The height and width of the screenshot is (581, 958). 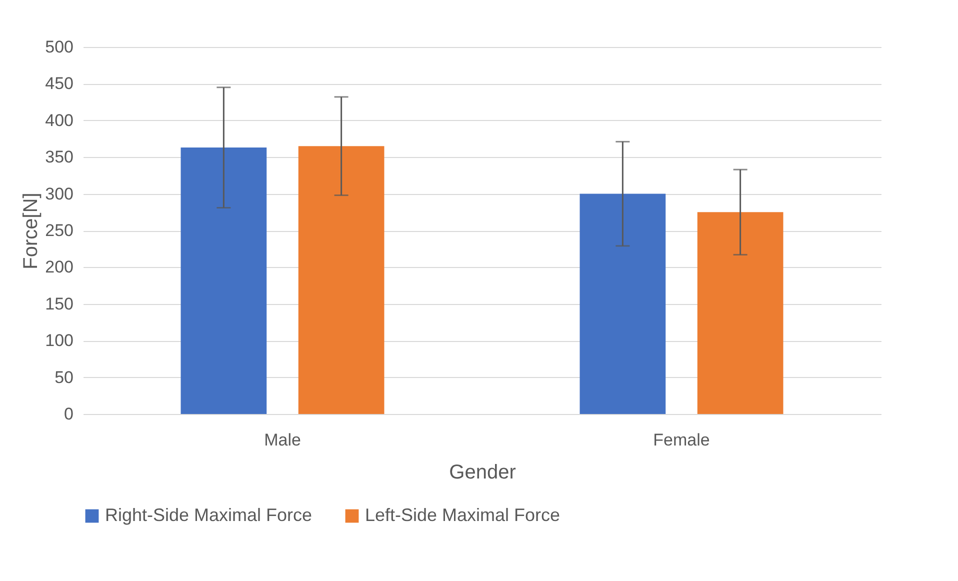 What do you see at coordinates (59, 267) in the screenshot?
I see `y-tick-label: 200` at bounding box center [59, 267].